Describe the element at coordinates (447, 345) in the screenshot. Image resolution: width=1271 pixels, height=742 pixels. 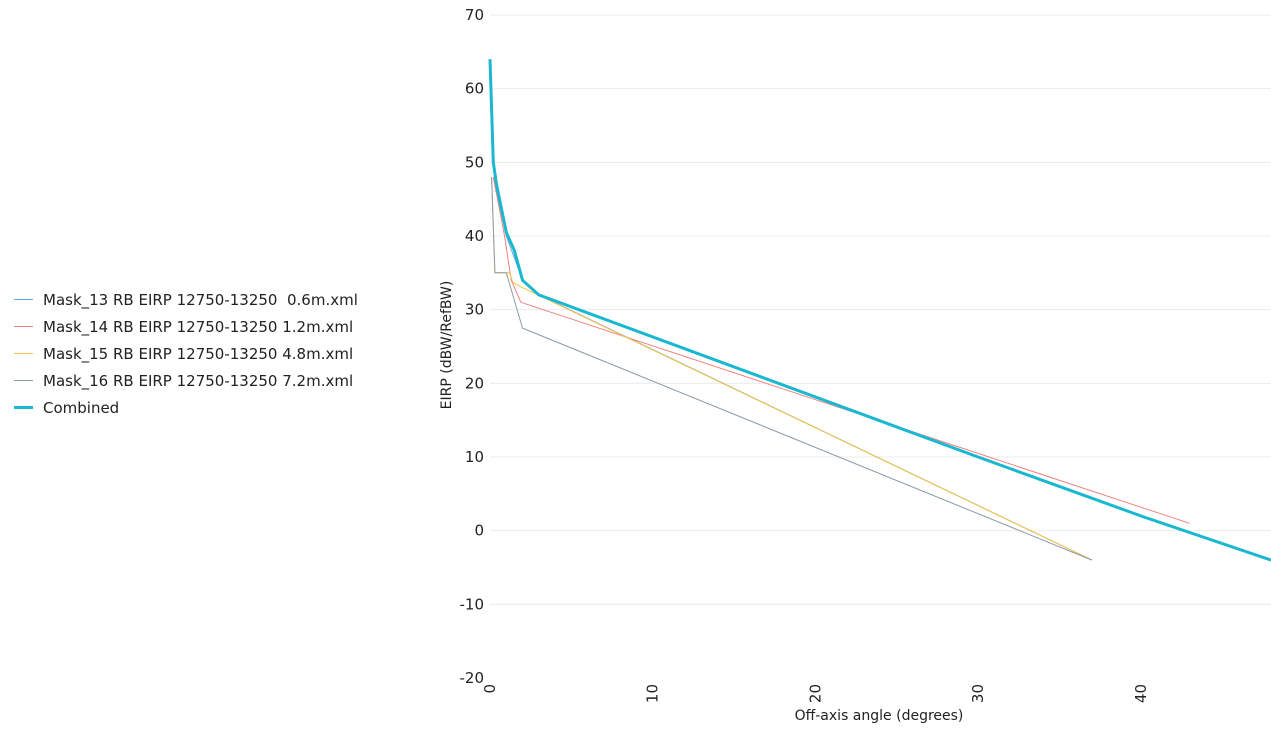
I see `y-axis-title: EIRP (dBW/RefBW)` at that location.